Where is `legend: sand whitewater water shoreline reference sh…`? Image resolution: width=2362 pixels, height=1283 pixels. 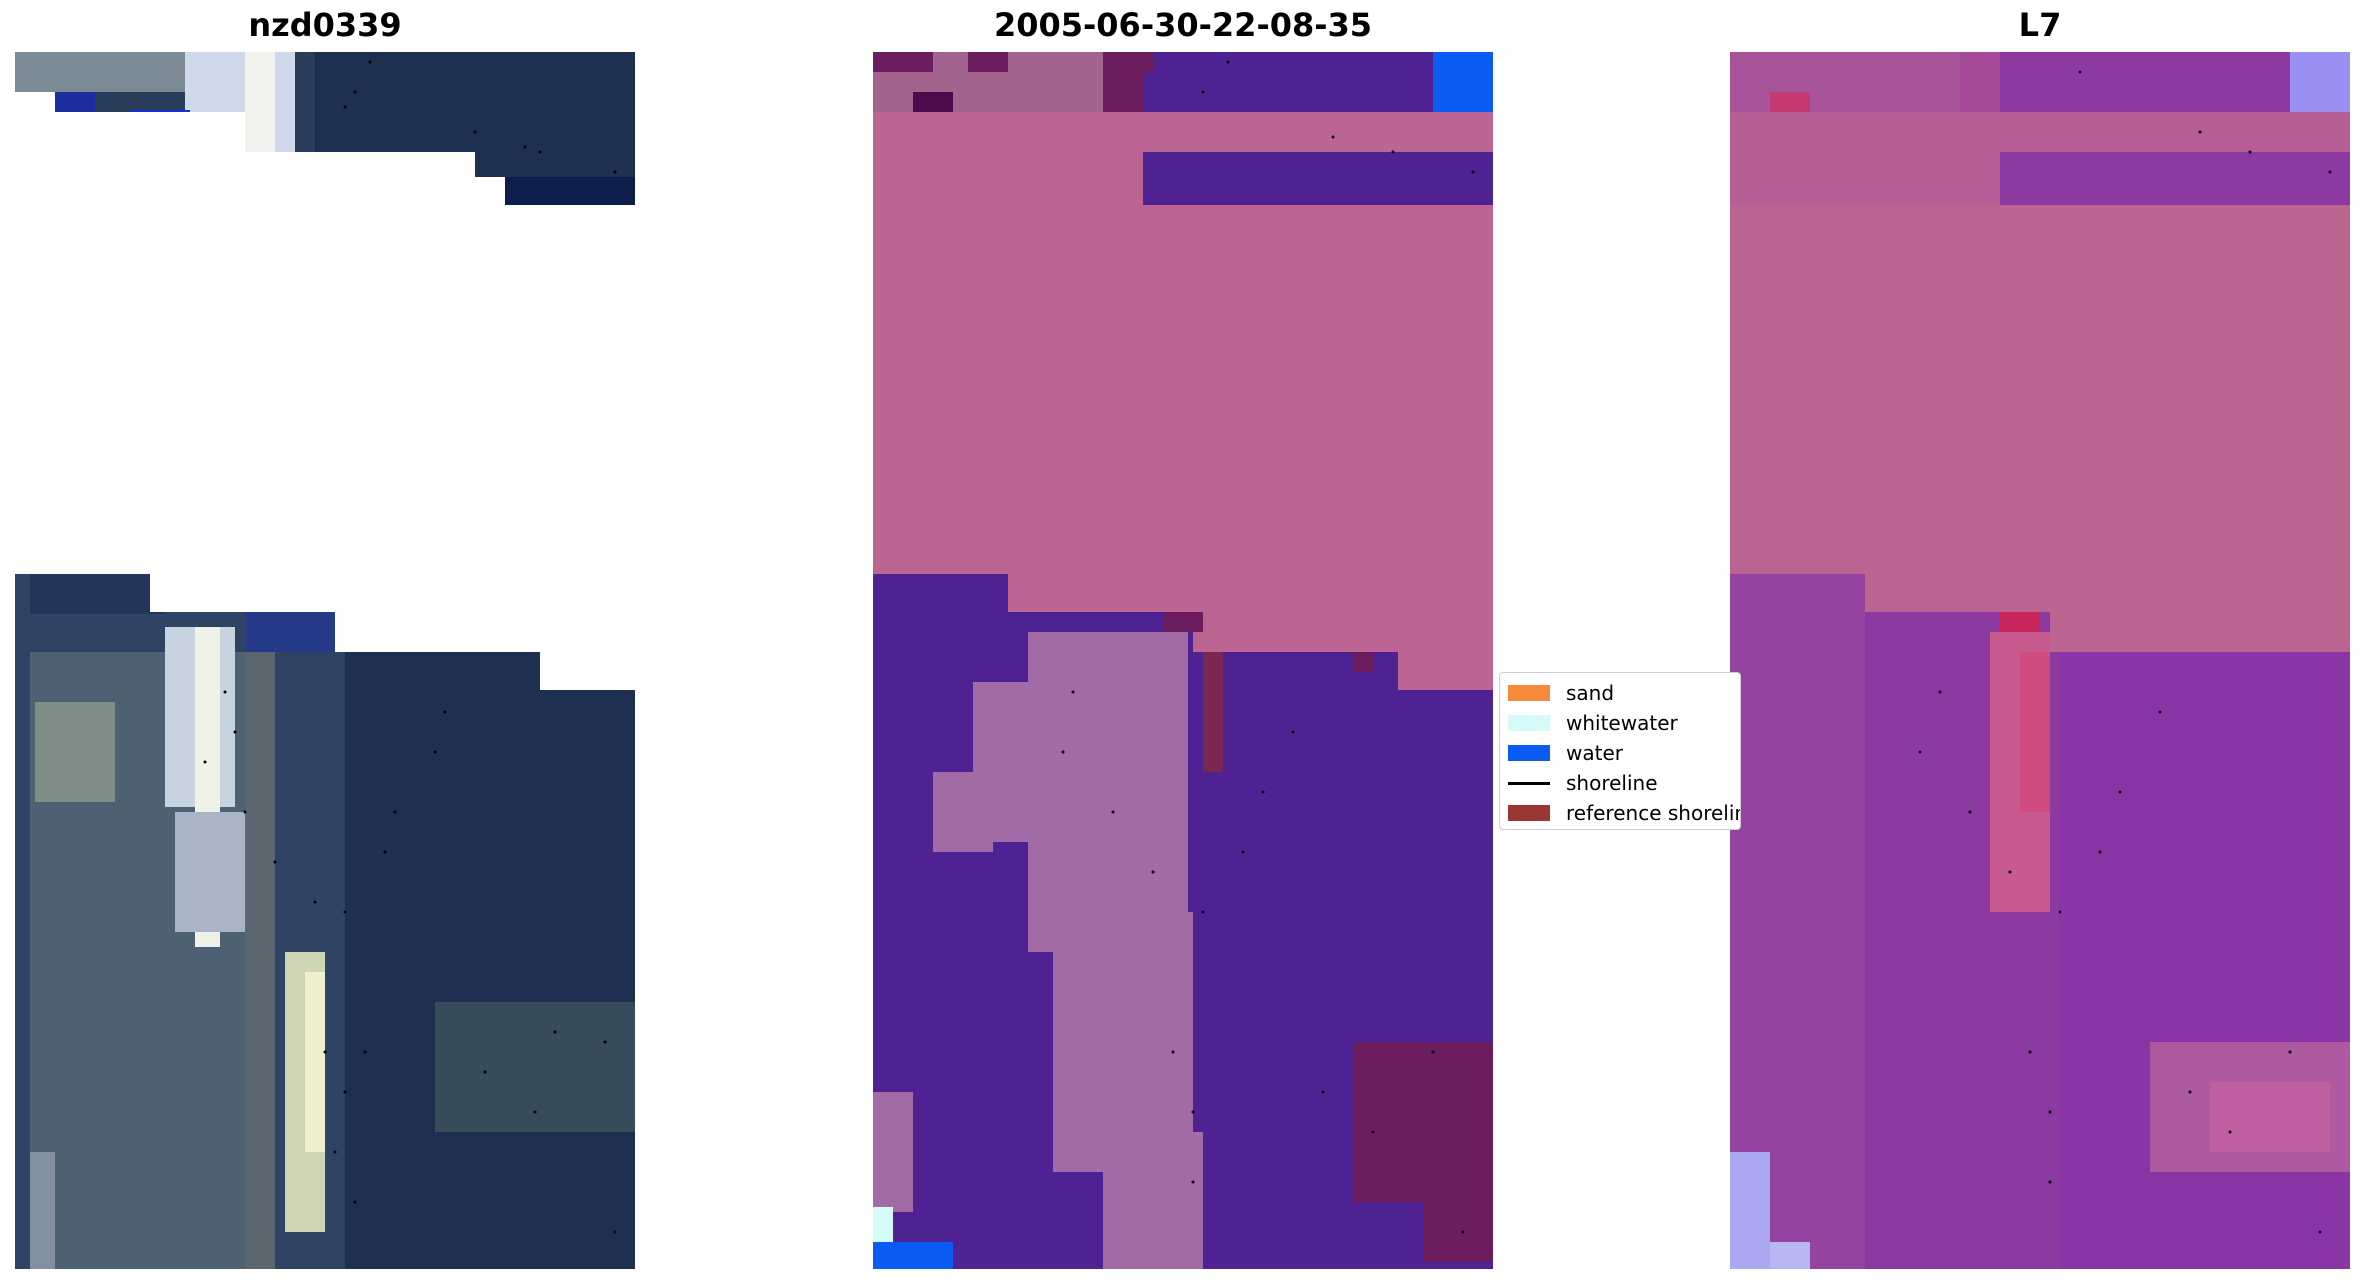 legend: sand whitewater water shoreline reference sh… is located at coordinates (1620, 751).